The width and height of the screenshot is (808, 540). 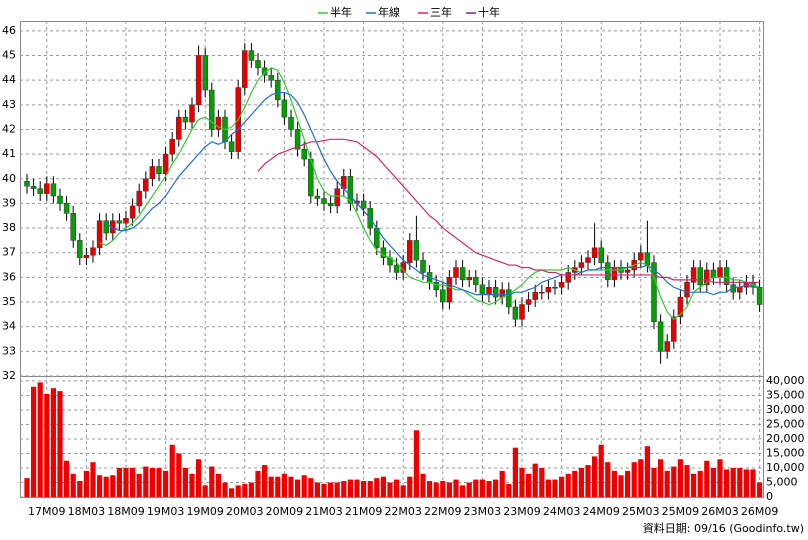 What do you see at coordinates (785, 394) in the screenshot?
I see `volume-tick-label: 35,000` at bounding box center [785, 394].